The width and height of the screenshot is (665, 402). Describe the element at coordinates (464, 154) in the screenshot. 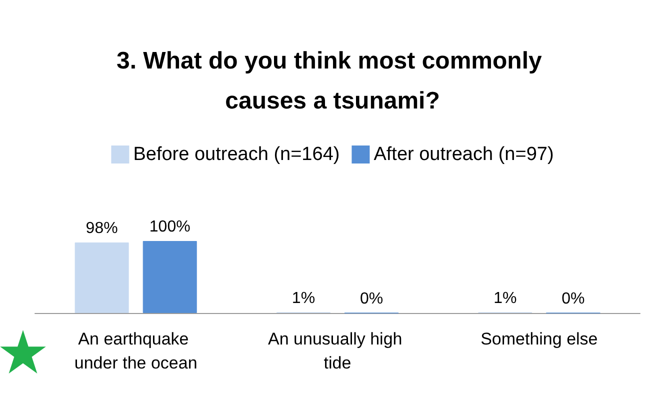

I see `legend-label: After outreach (n=97)` at that location.